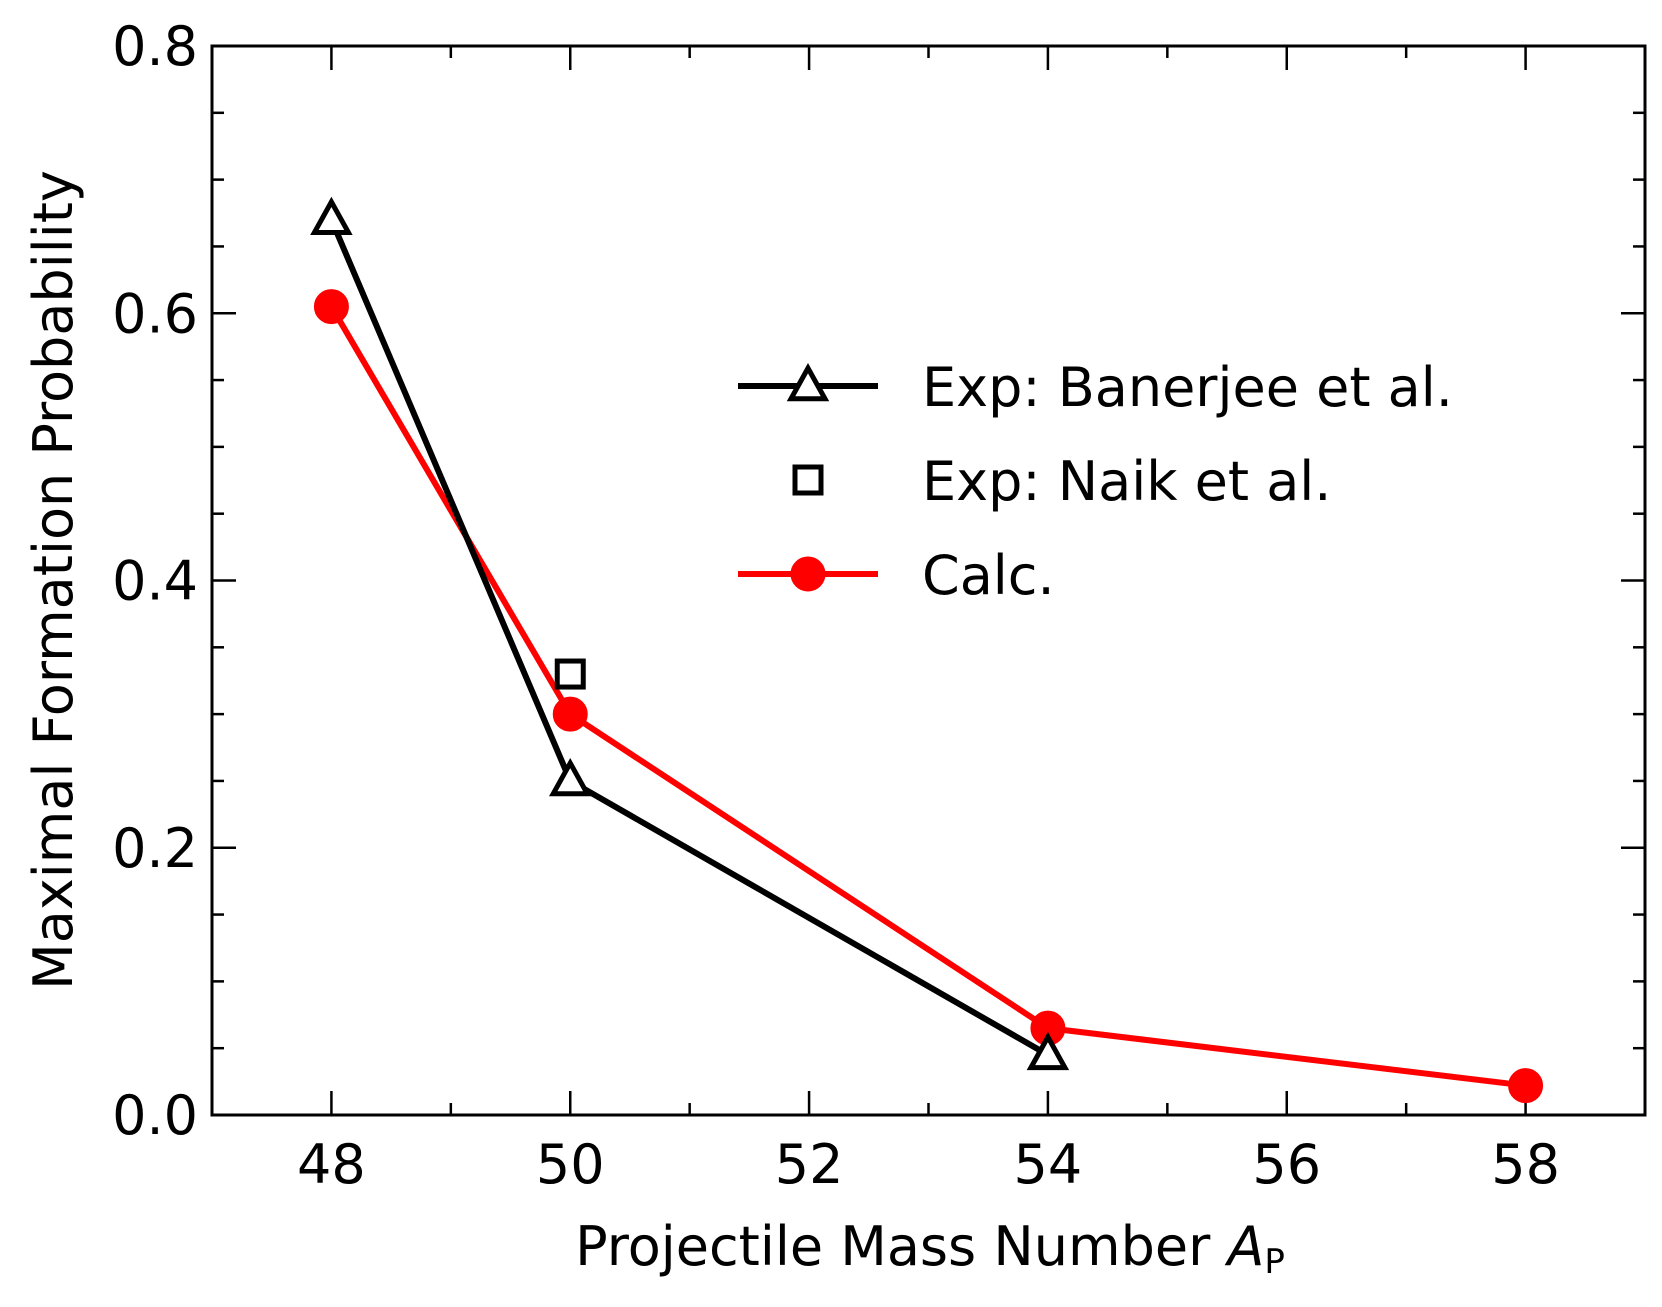  I want to click on legend-label-calc: Calc., so click(988, 575).